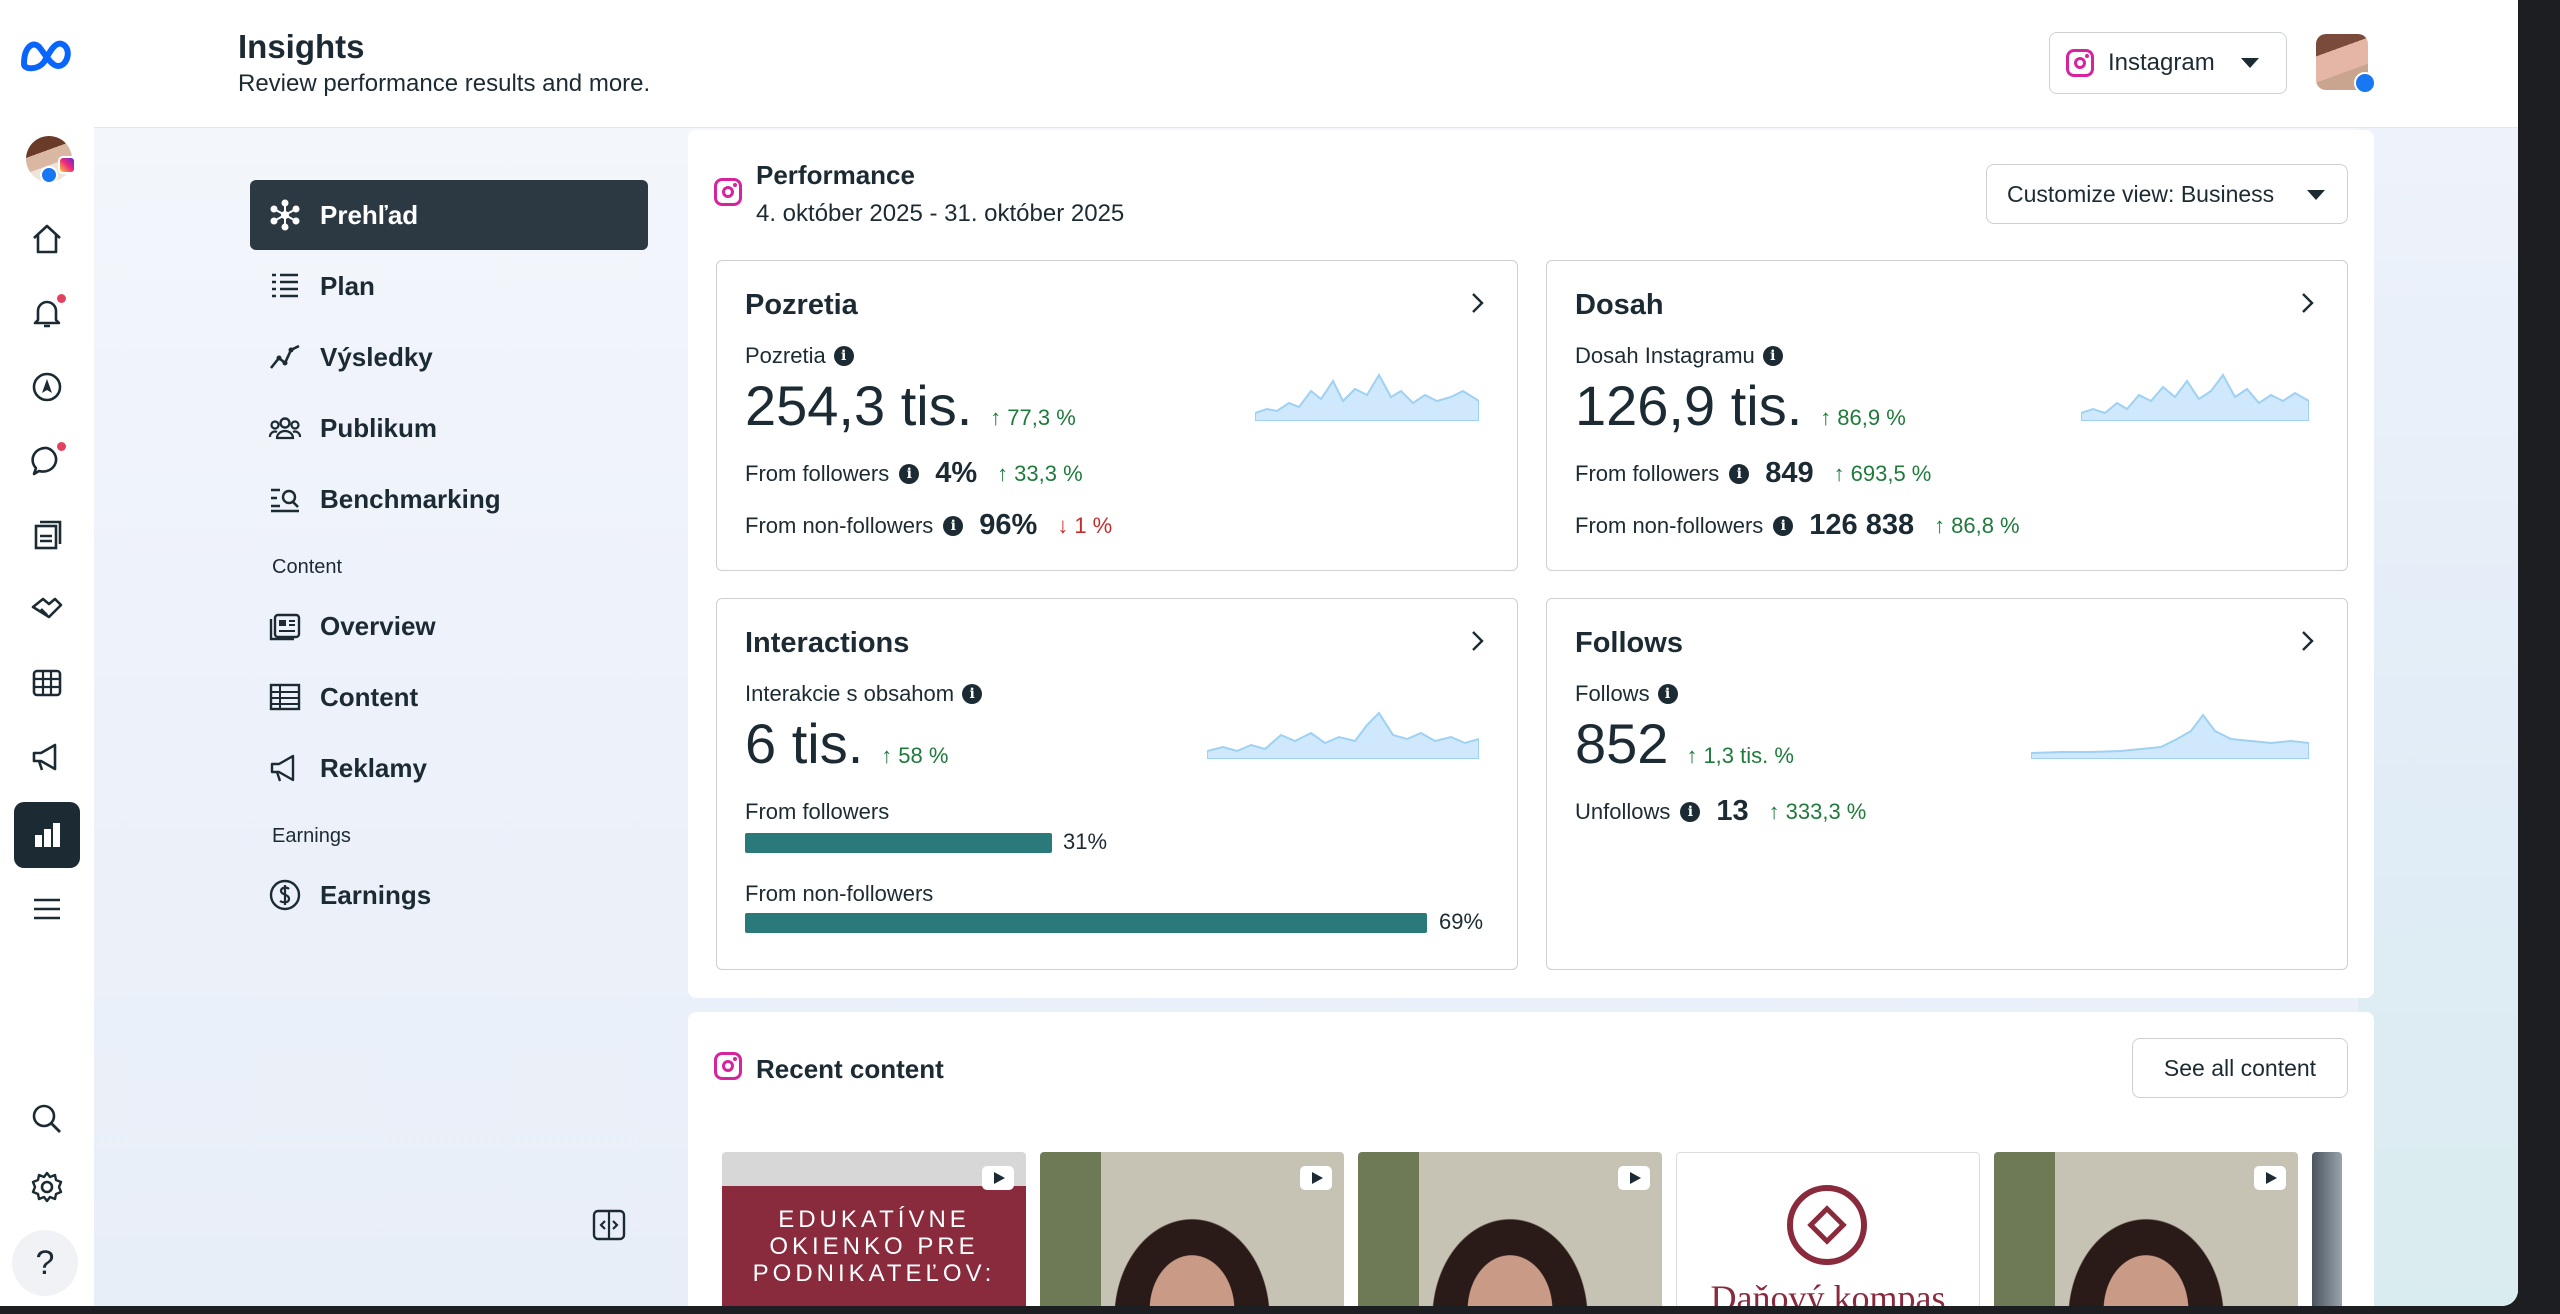 This screenshot has height=1314, width=2560. What do you see at coordinates (1882, 473) in the screenshot?
I see `from-followers-delta: ↑ 693,5 %` at bounding box center [1882, 473].